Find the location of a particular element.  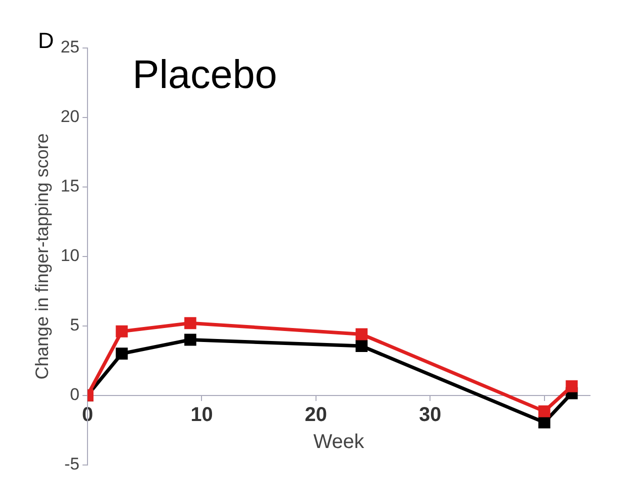

y-tick-label: 0 is located at coordinates (75, 394).